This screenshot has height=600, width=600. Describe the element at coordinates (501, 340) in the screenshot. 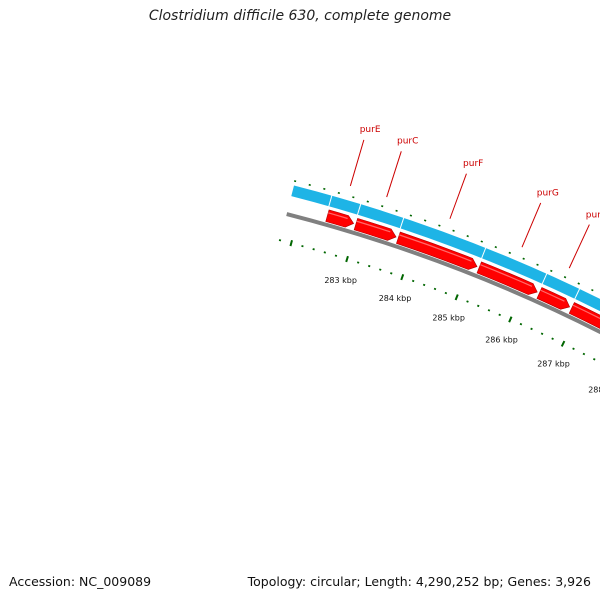

I see `kbp-label-286: 286 kbp` at that location.